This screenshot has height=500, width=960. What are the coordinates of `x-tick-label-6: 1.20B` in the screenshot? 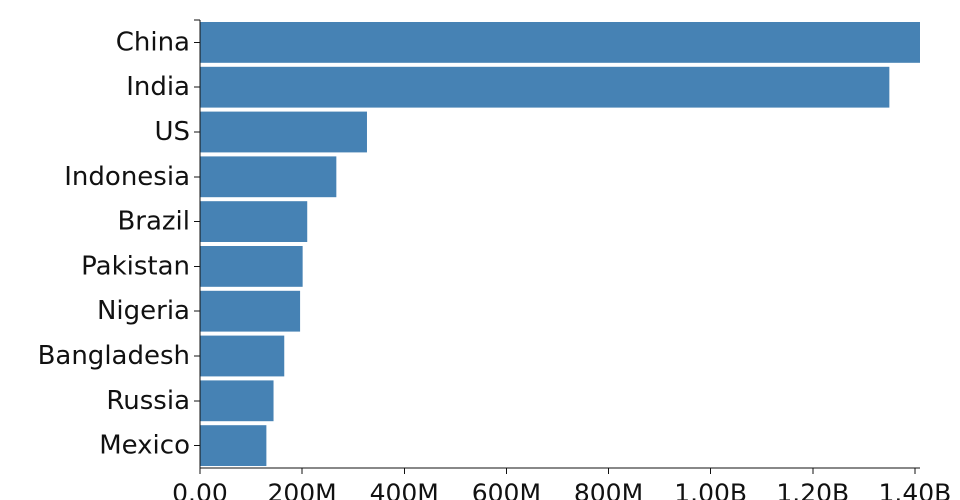 It's located at (812, 489).